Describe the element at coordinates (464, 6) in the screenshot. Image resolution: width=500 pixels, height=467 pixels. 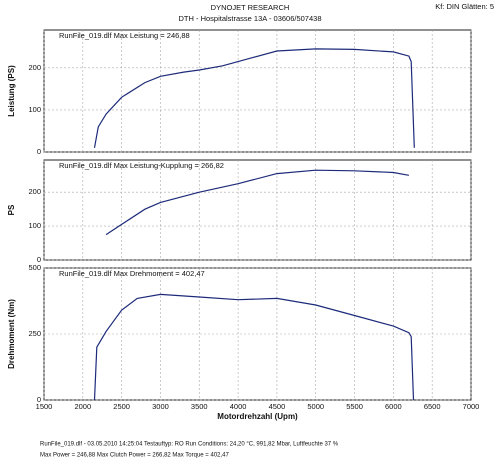
I see `settings: Kf: DIN Glätten: 5` at that location.